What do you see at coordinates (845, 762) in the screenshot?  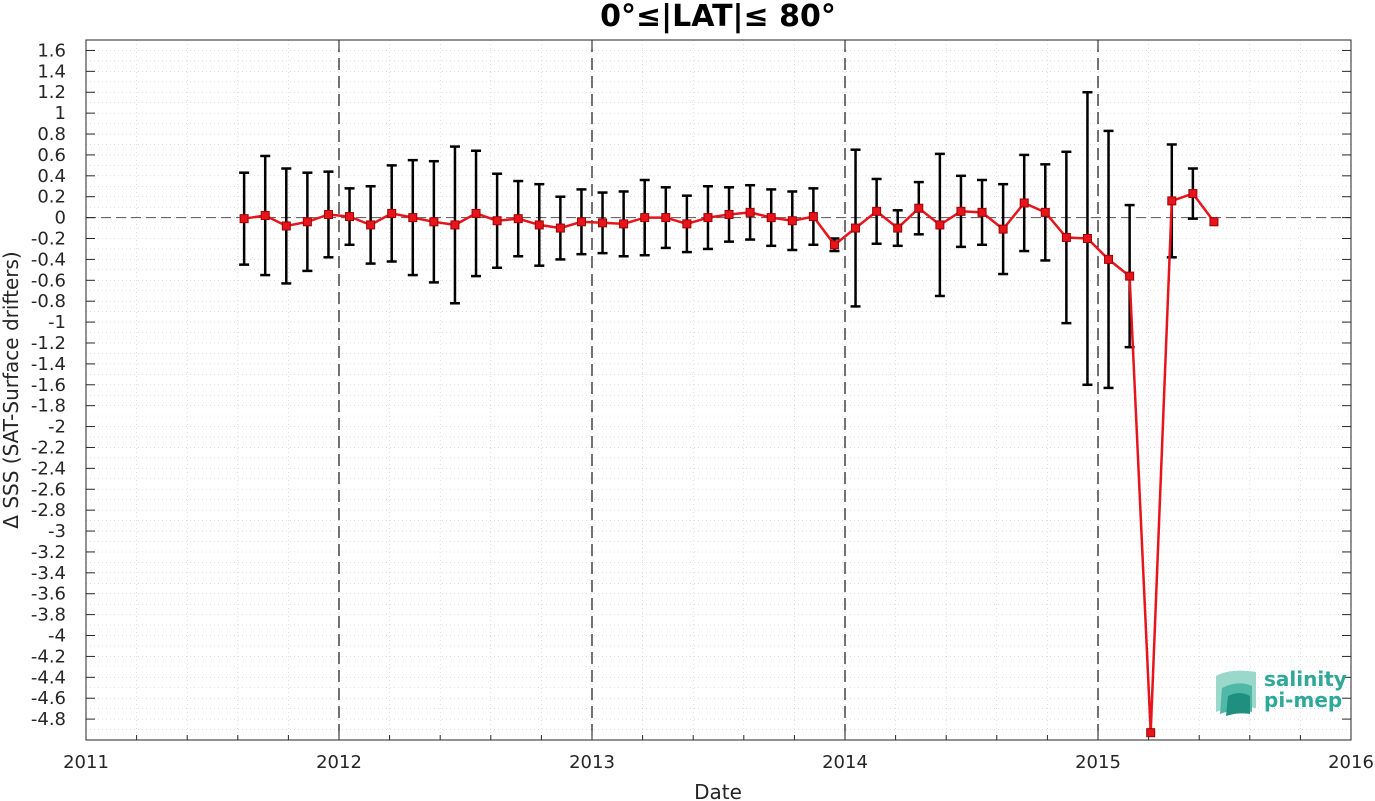 I see `x-tick-label: 2014` at bounding box center [845, 762].